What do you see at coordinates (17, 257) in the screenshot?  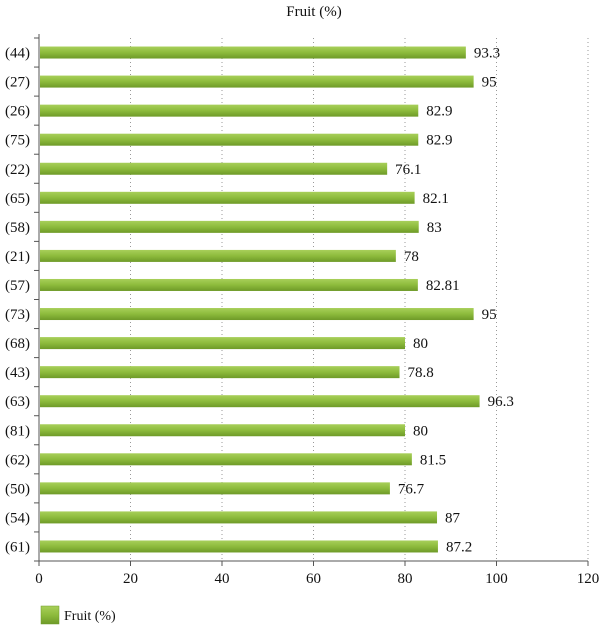 I see `category-label: (21)` at bounding box center [17, 257].